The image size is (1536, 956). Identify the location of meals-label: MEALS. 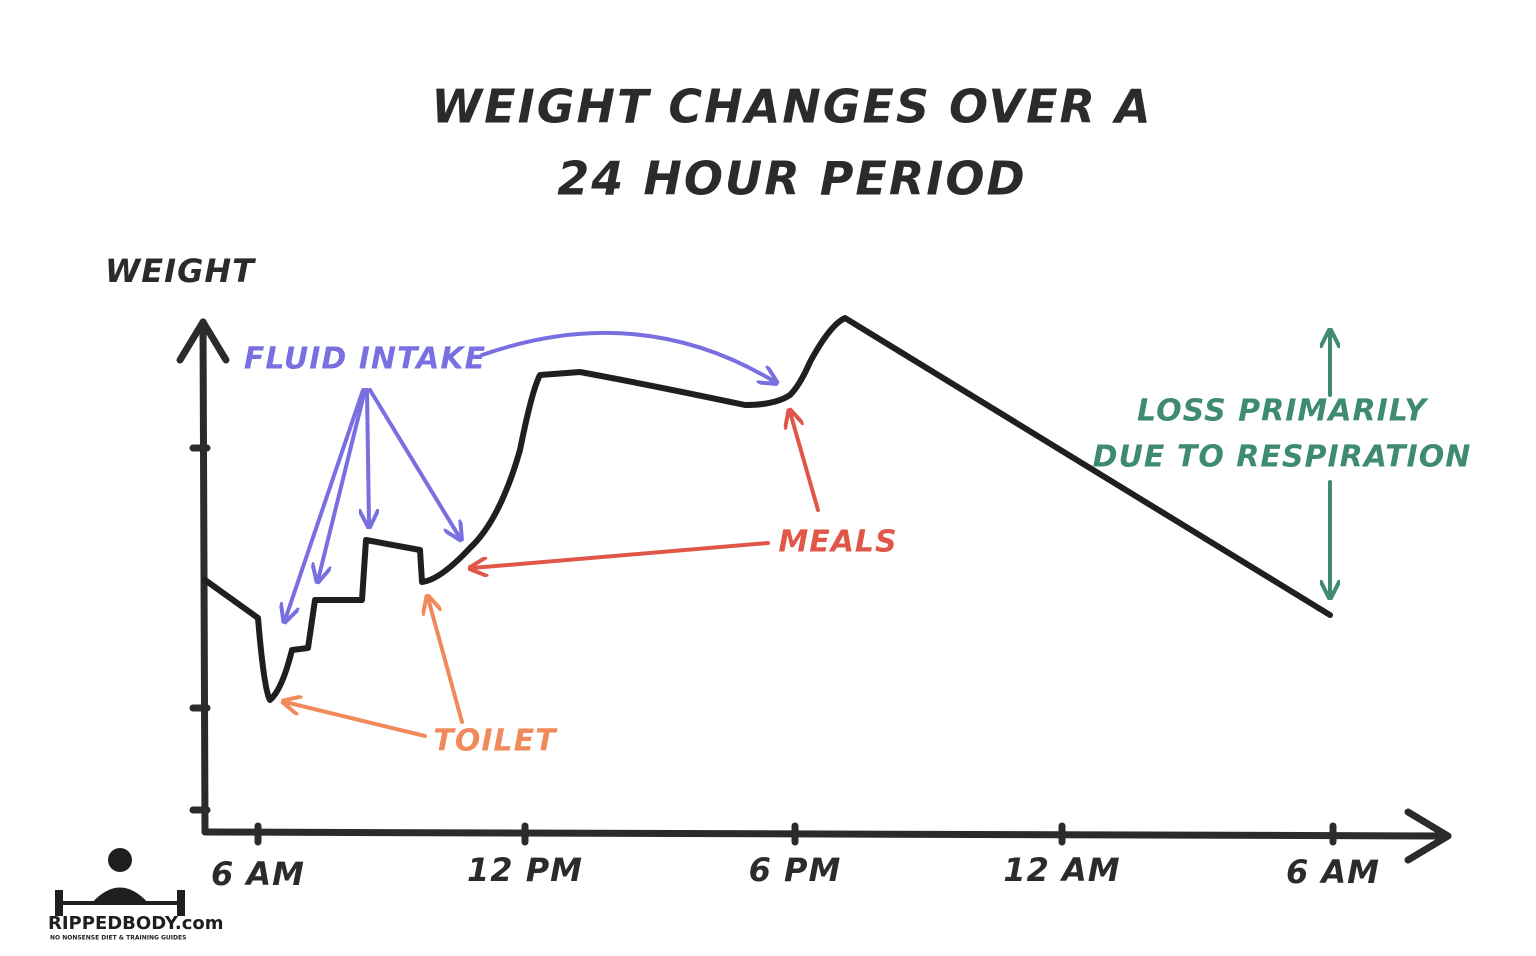
(837, 542).